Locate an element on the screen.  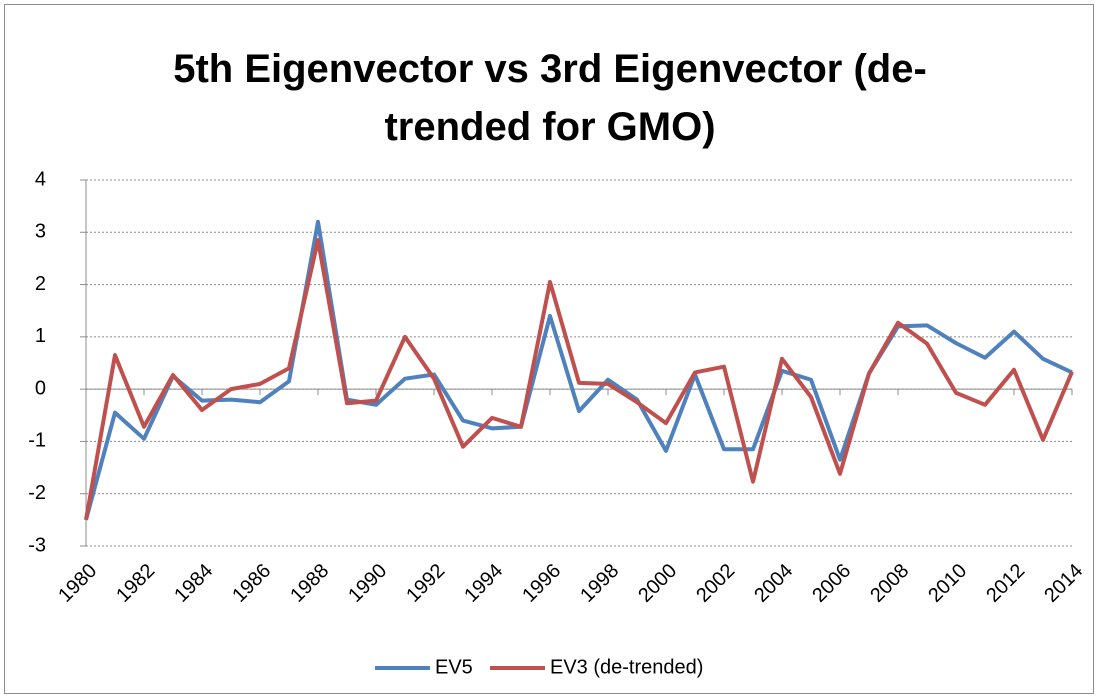
x-tick-label: 1984 is located at coordinates (193, 583).